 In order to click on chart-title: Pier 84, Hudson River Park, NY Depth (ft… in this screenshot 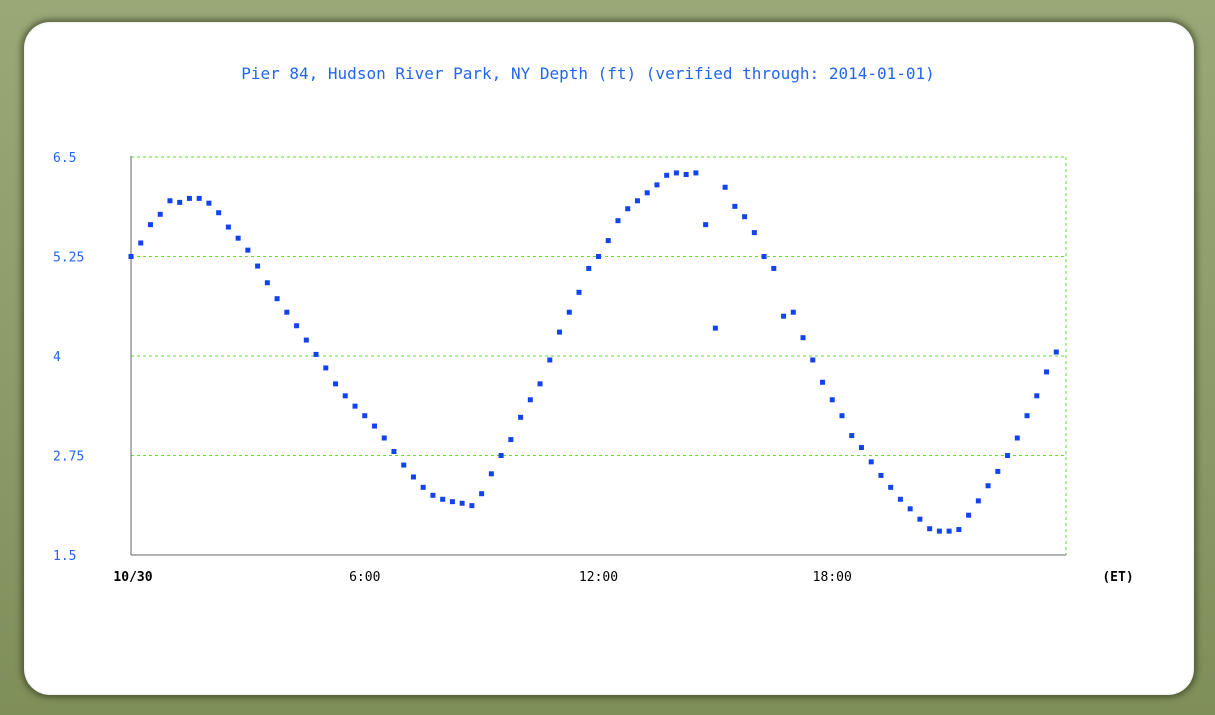, I will do `click(588, 73)`.